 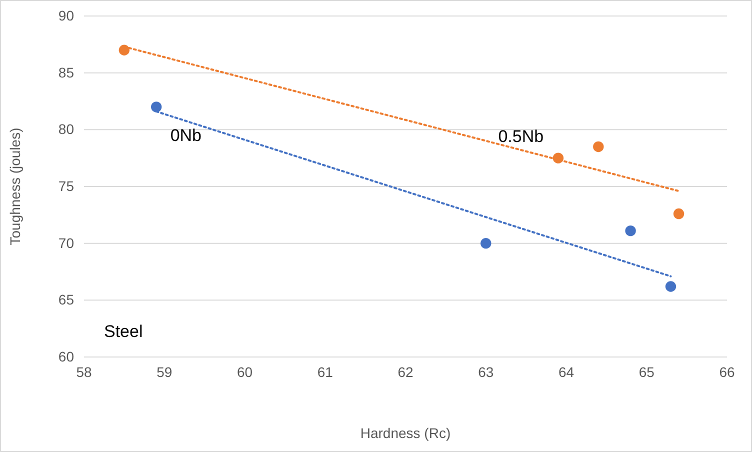 I want to click on x-axis-title: Hardness (Rc), so click(x=405, y=433).